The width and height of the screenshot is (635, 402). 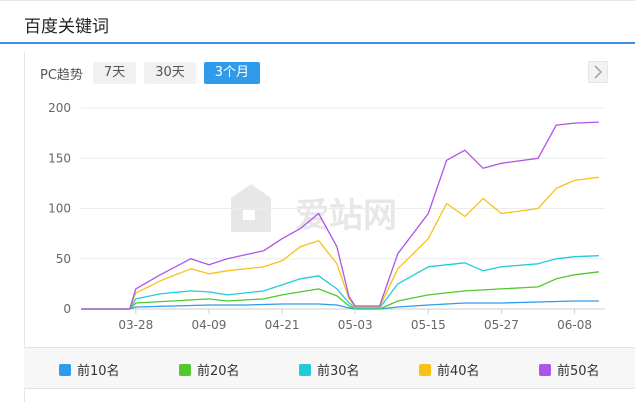 I want to click on legend-label: 前40名, so click(x=458, y=371).